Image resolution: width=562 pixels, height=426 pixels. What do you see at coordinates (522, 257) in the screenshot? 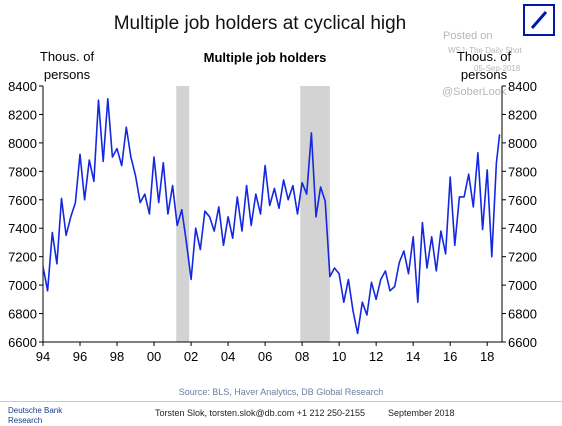
I see `y-tick-label-right: 7200` at bounding box center [522, 257].